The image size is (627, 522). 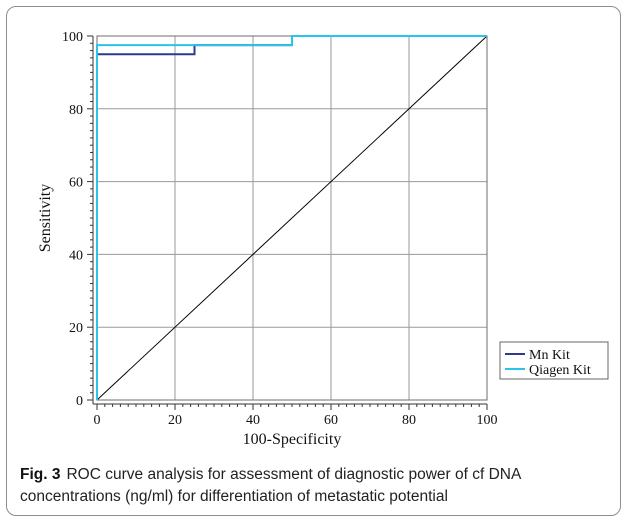 What do you see at coordinates (292, 439) in the screenshot?
I see `x-axis-title: 100-Specificity` at bounding box center [292, 439].